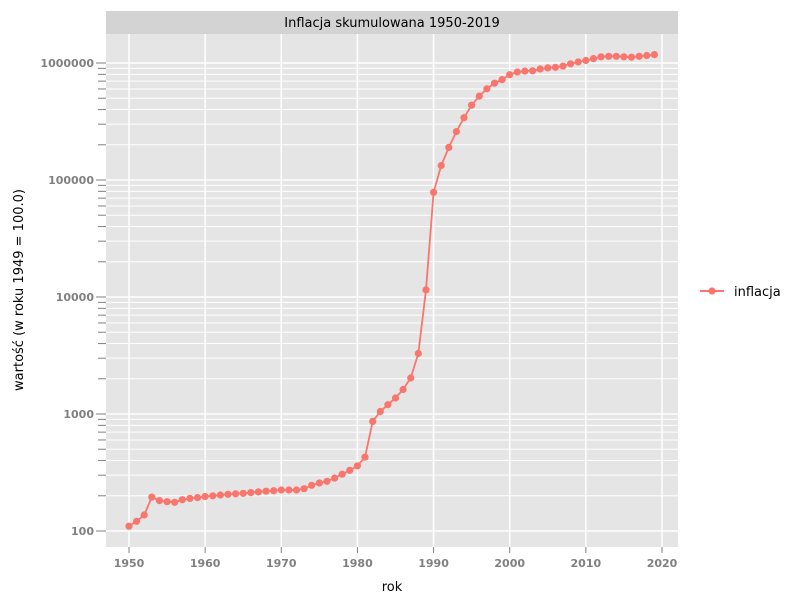  I want to click on legend: inflacja, so click(740, 292).